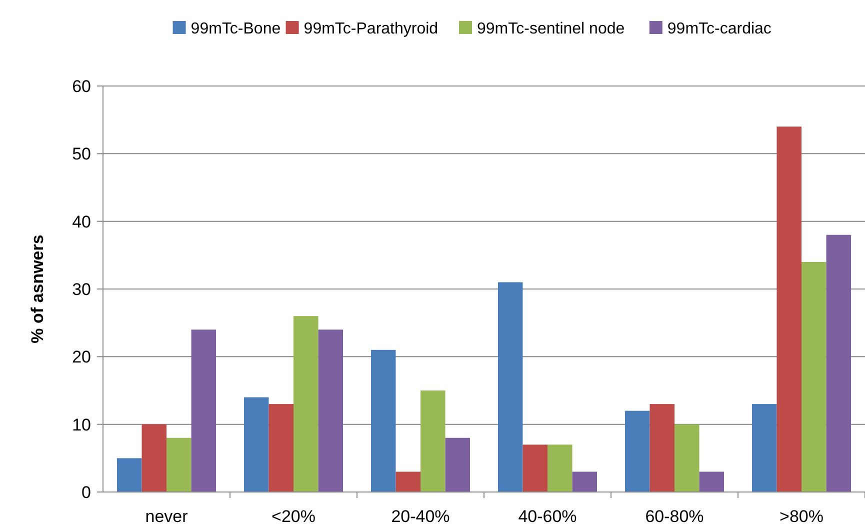 This screenshot has width=865, height=532. Describe the element at coordinates (547, 516) in the screenshot. I see `x-tick-label: 40-60%` at that location.